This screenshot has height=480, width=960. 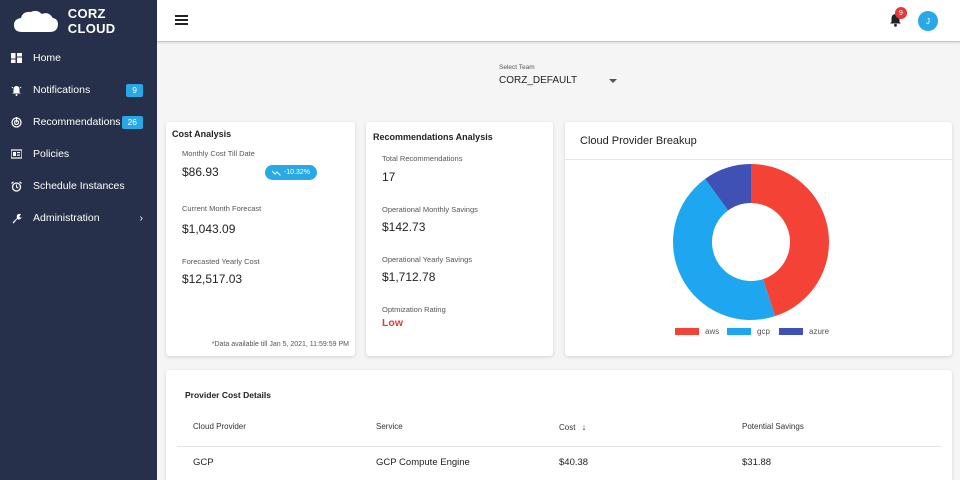 What do you see at coordinates (392, 323) in the screenshot?
I see `optimization-rating-value: Low` at bounding box center [392, 323].